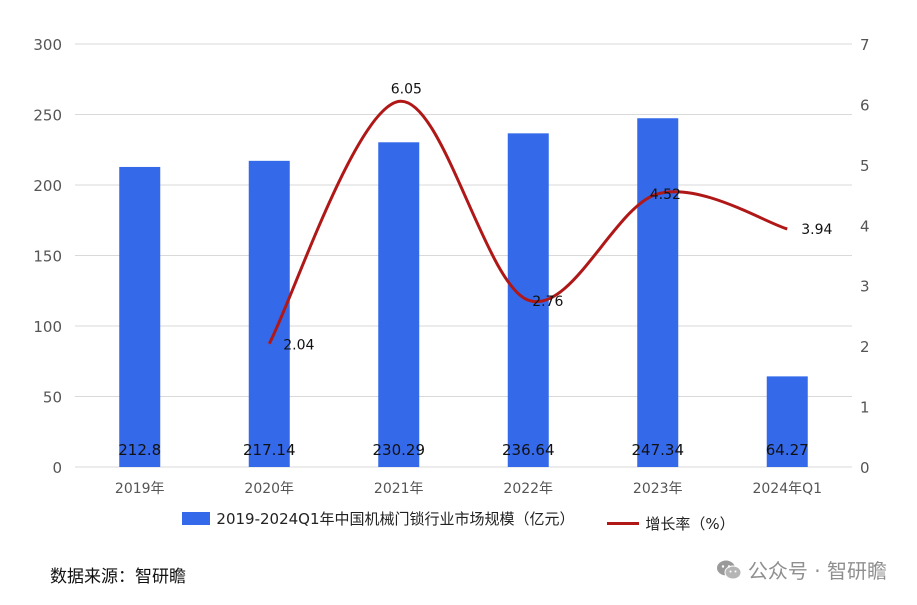  I want to click on y-right-tick-label: 2, so click(865, 347).